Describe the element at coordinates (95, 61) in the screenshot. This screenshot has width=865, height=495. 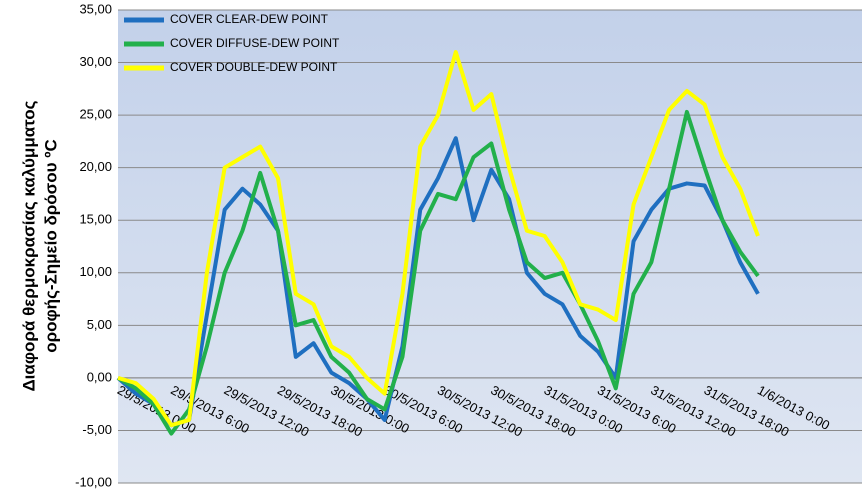
I see `y-tick-label: 30,00` at that location.